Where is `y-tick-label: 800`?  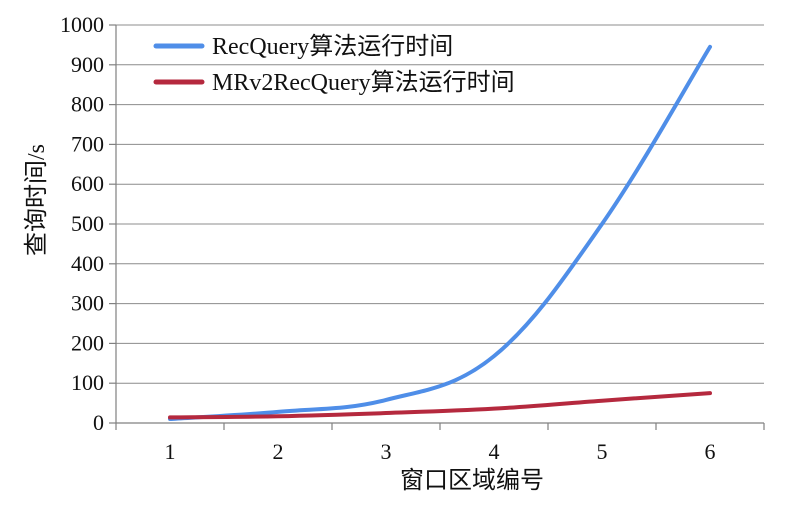
y-tick-label: 800 is located at coordinates (87, 104).